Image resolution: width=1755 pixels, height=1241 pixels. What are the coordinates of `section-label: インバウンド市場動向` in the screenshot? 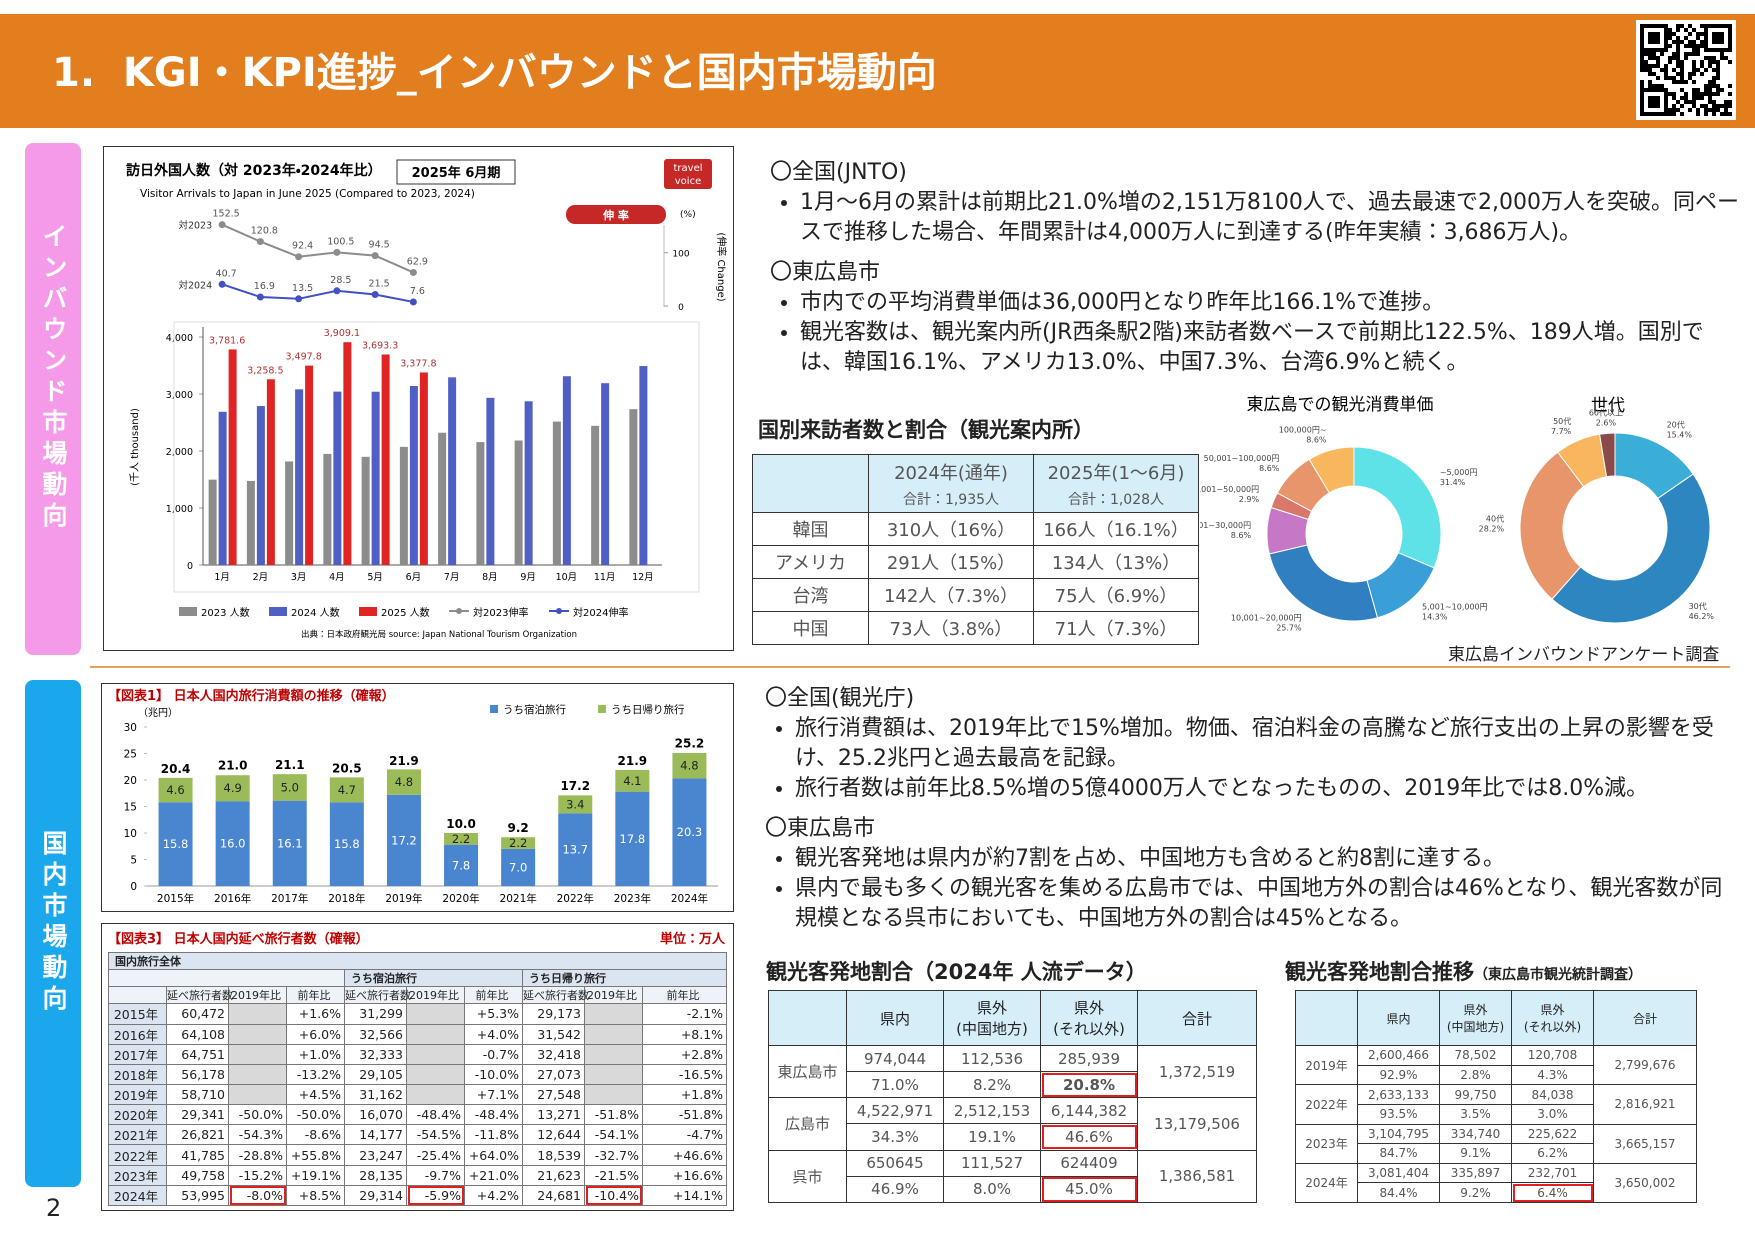 It's located at (53, 399).